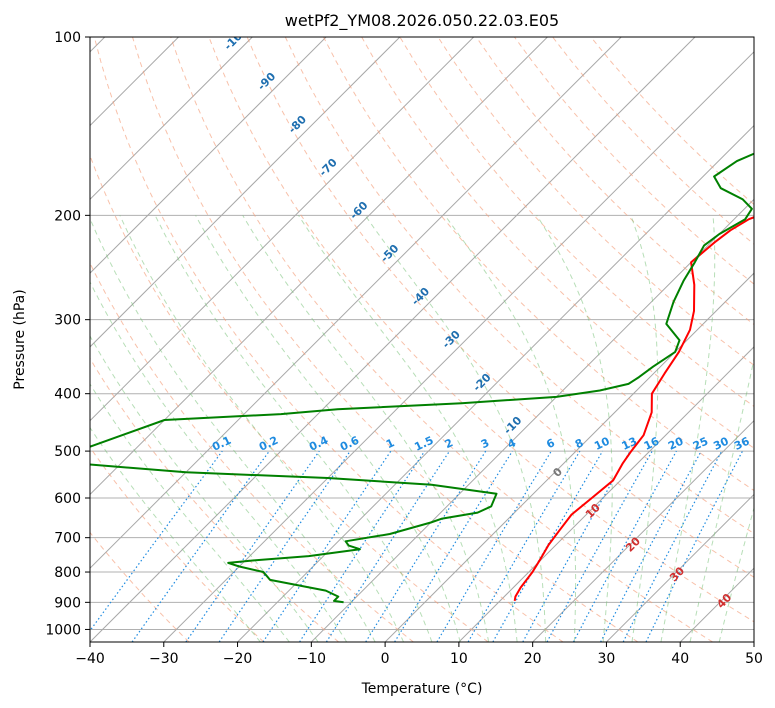 This screenshot has width=775, height=708. What do you see at coordinates (67, 452) in the screenshot?
I see `y-tick-label: 500` at bounding box center [67, 452].